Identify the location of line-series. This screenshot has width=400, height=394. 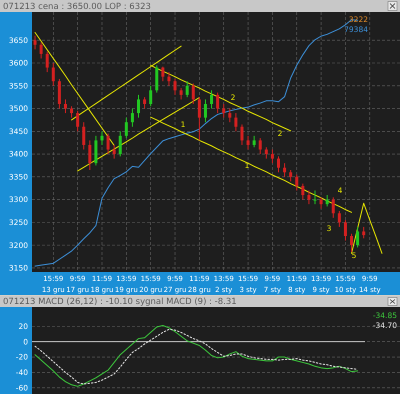
(366, 228).